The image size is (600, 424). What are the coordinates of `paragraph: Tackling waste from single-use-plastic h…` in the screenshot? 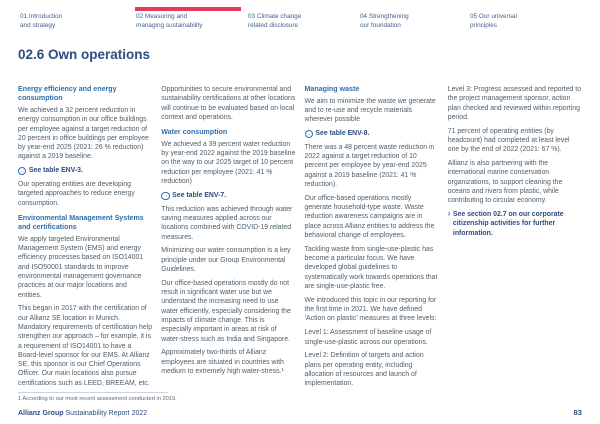 It's located at (371, 268).